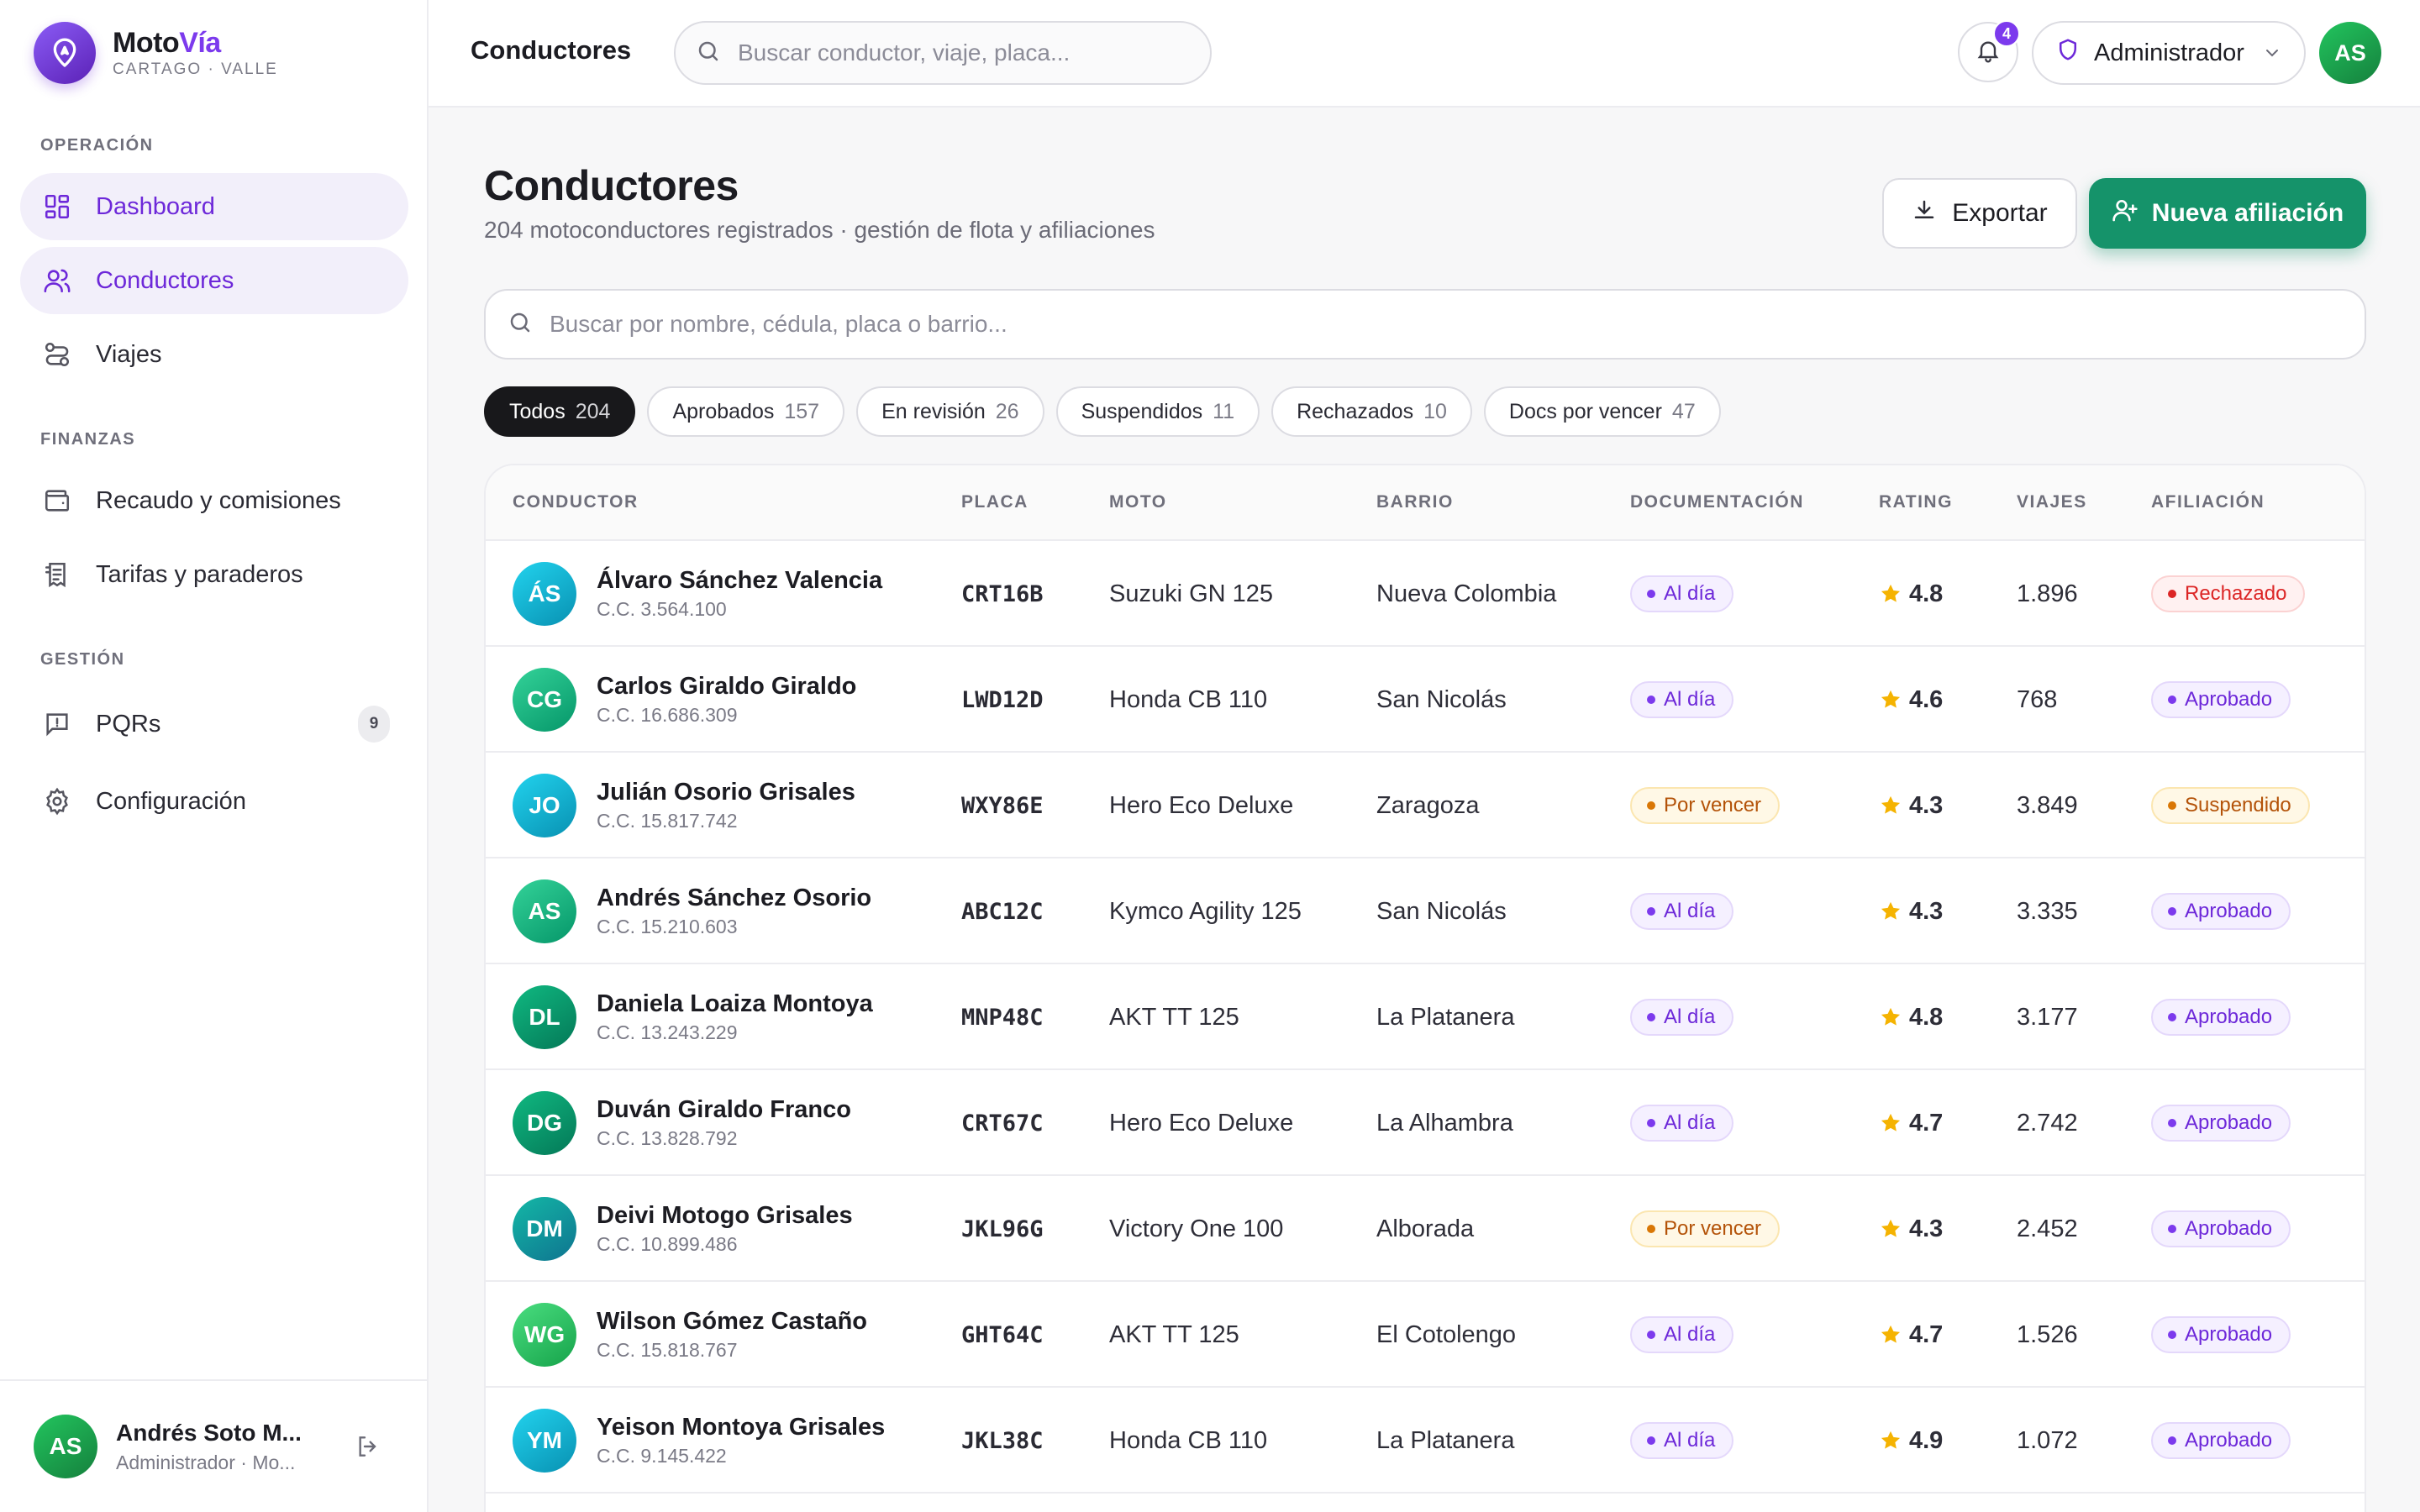 The height and width of the screenshot is (1512, 2420). I want to click on page-title: Conductores, so click(612, 185).